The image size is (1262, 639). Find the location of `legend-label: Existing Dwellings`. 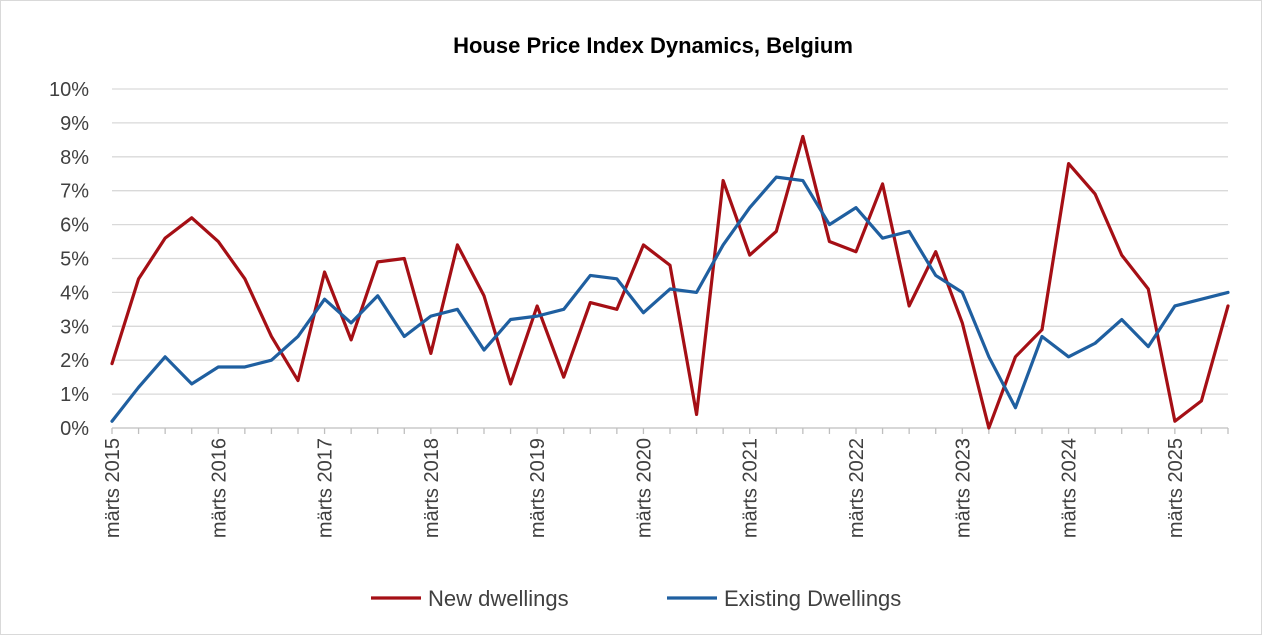

legend-label: Existing Dwellings is located at coordinates (812, 598).